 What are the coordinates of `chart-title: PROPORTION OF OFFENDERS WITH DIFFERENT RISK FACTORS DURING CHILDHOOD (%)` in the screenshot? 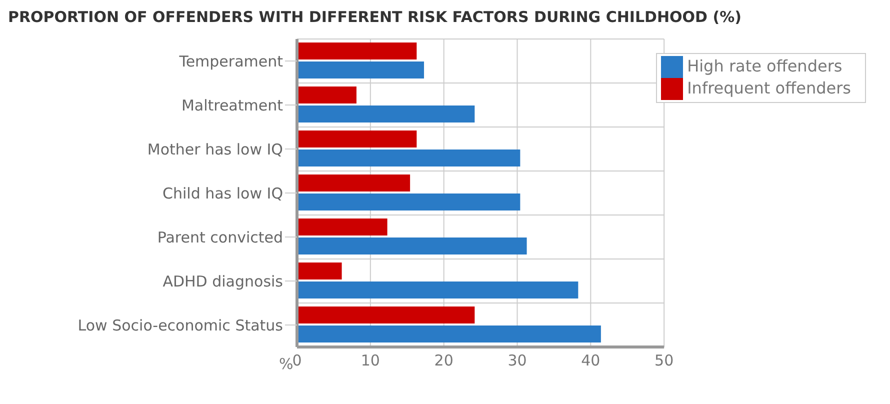 It's located at (375, 17).